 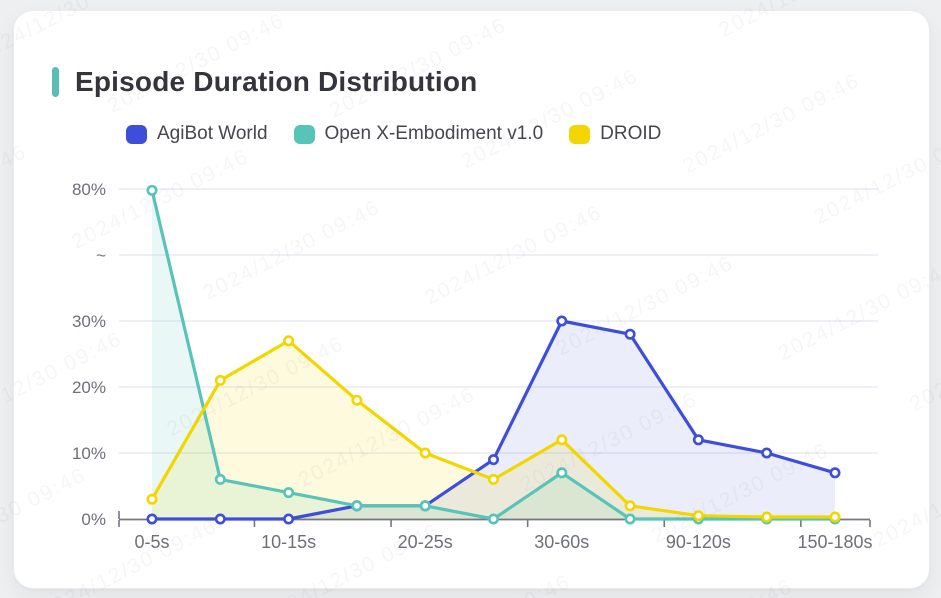 What do you see at coordinates (631, 133) in the screenshot?
I see `legend-label: DROID` at bounding box center [631, 133].